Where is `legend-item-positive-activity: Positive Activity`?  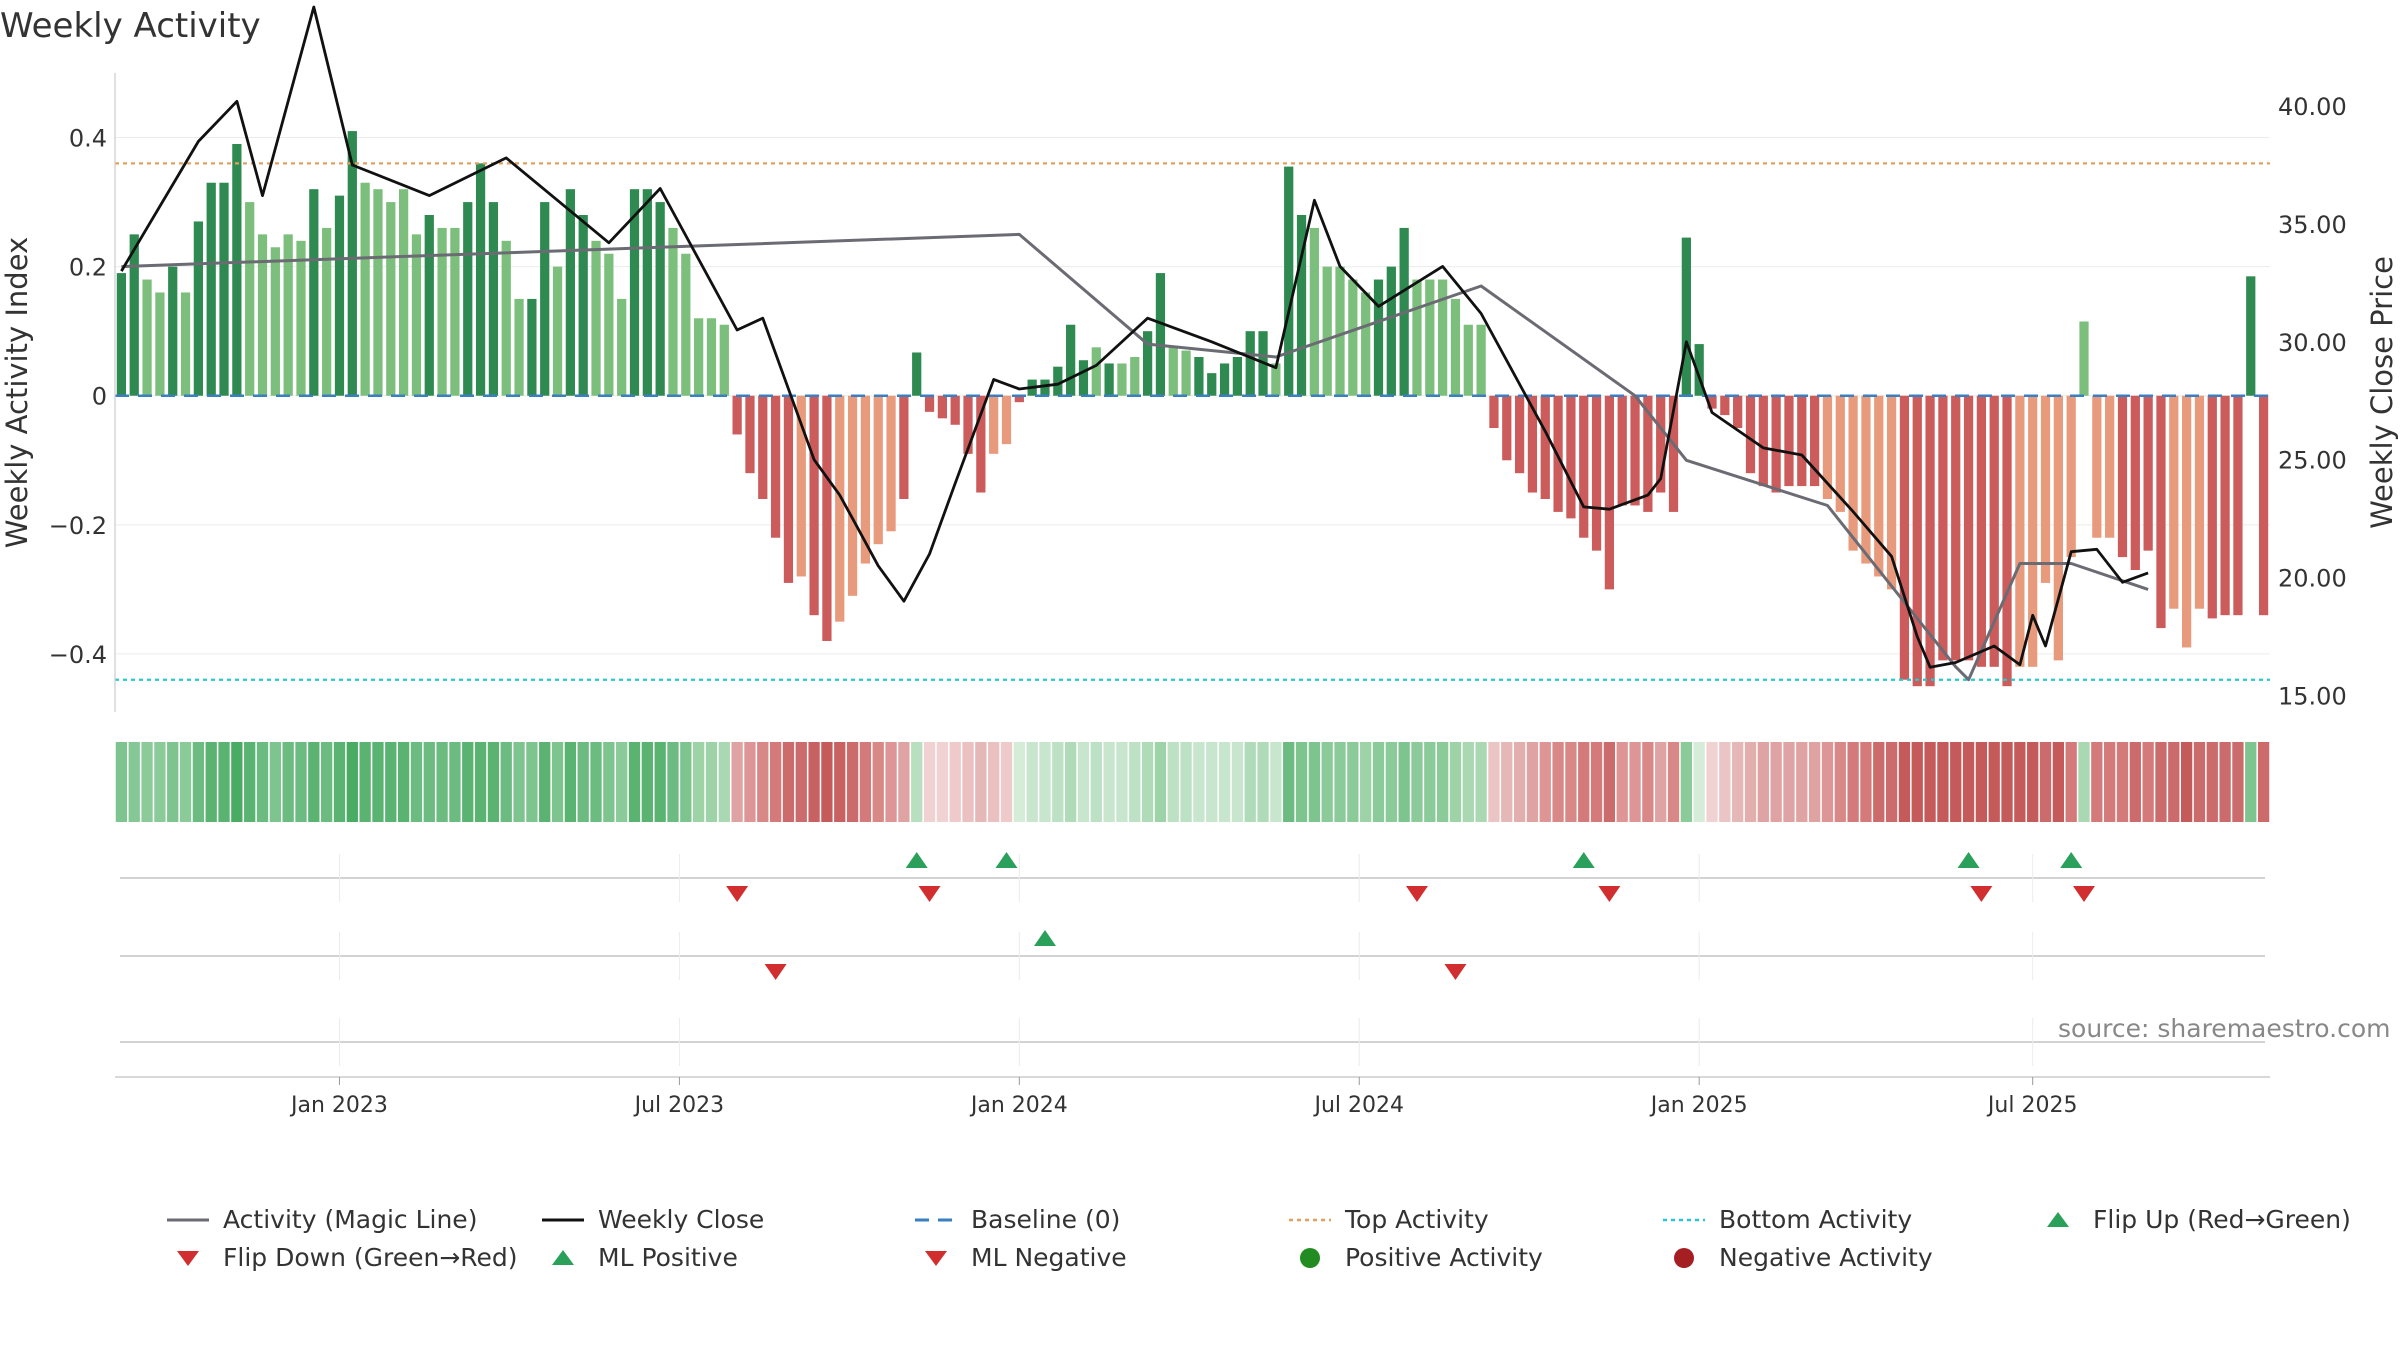 legend-item-positive-activity: Positive Activity is located at coordinates (1415, 1257).